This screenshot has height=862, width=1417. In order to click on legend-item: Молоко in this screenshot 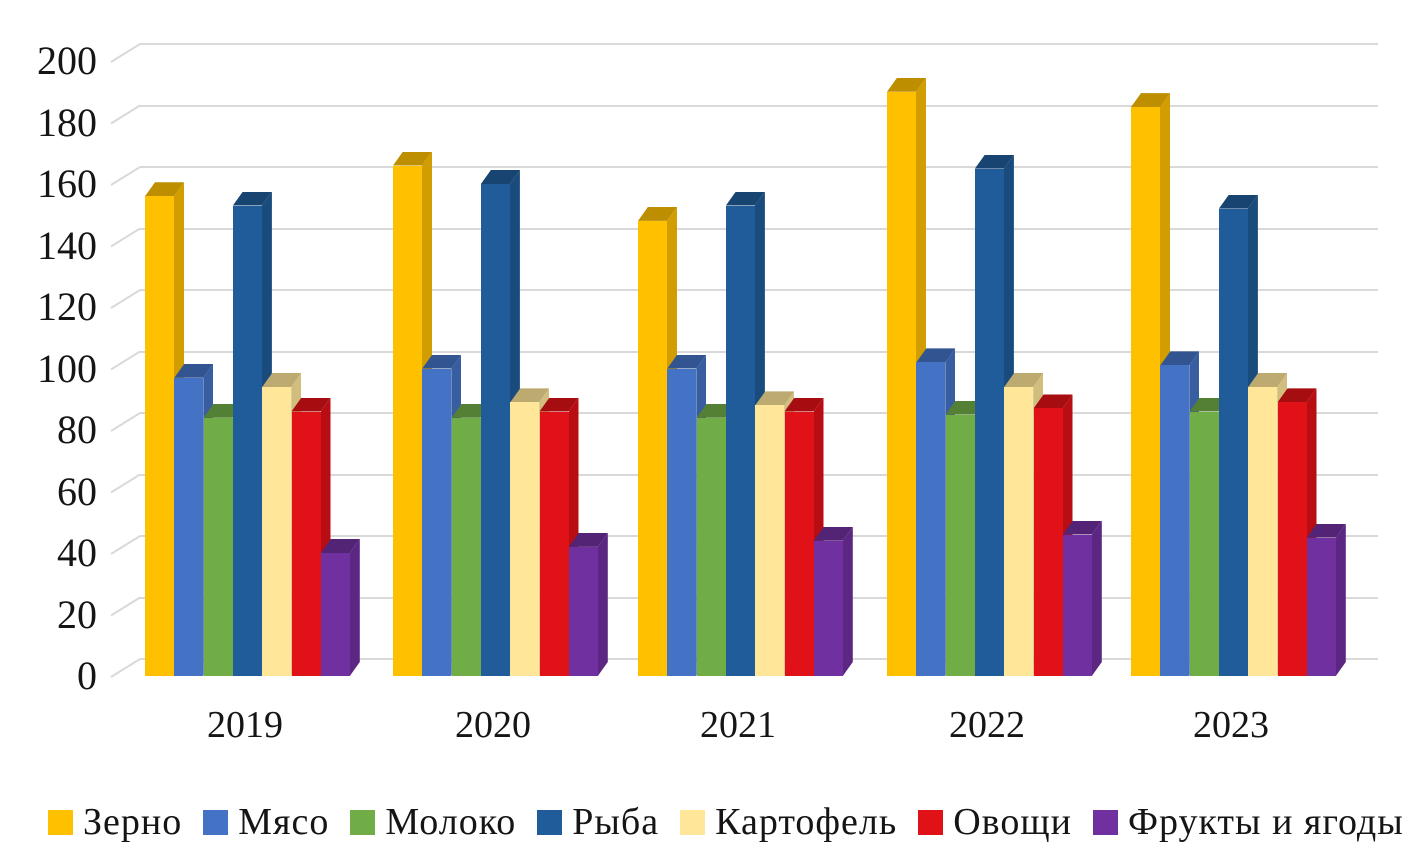, I will do `click(433, 822)`.